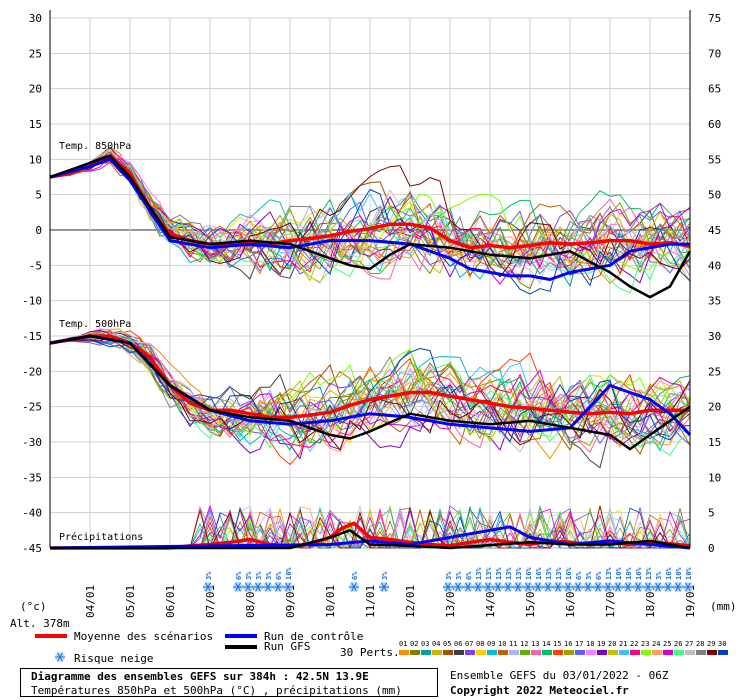  Describe the element at coordinates (32, 407) in the screenshot. I see `left-tick-label: -25` at that location.